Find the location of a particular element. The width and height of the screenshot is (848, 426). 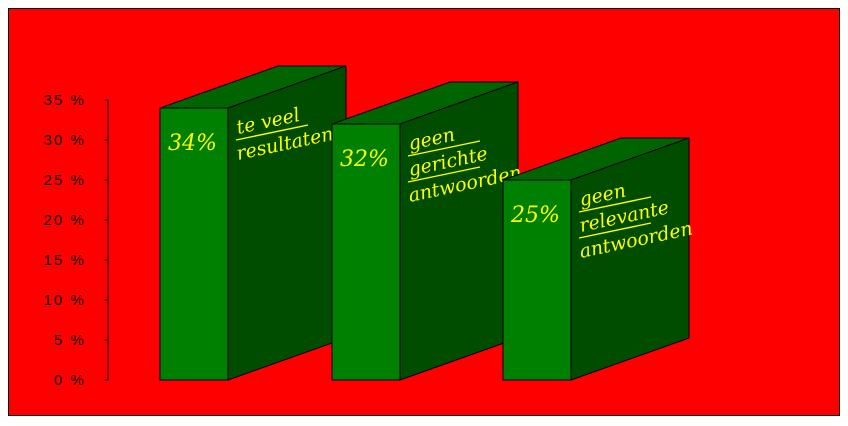

y-tick-label: 0 % is located at coordinates (70, 380).